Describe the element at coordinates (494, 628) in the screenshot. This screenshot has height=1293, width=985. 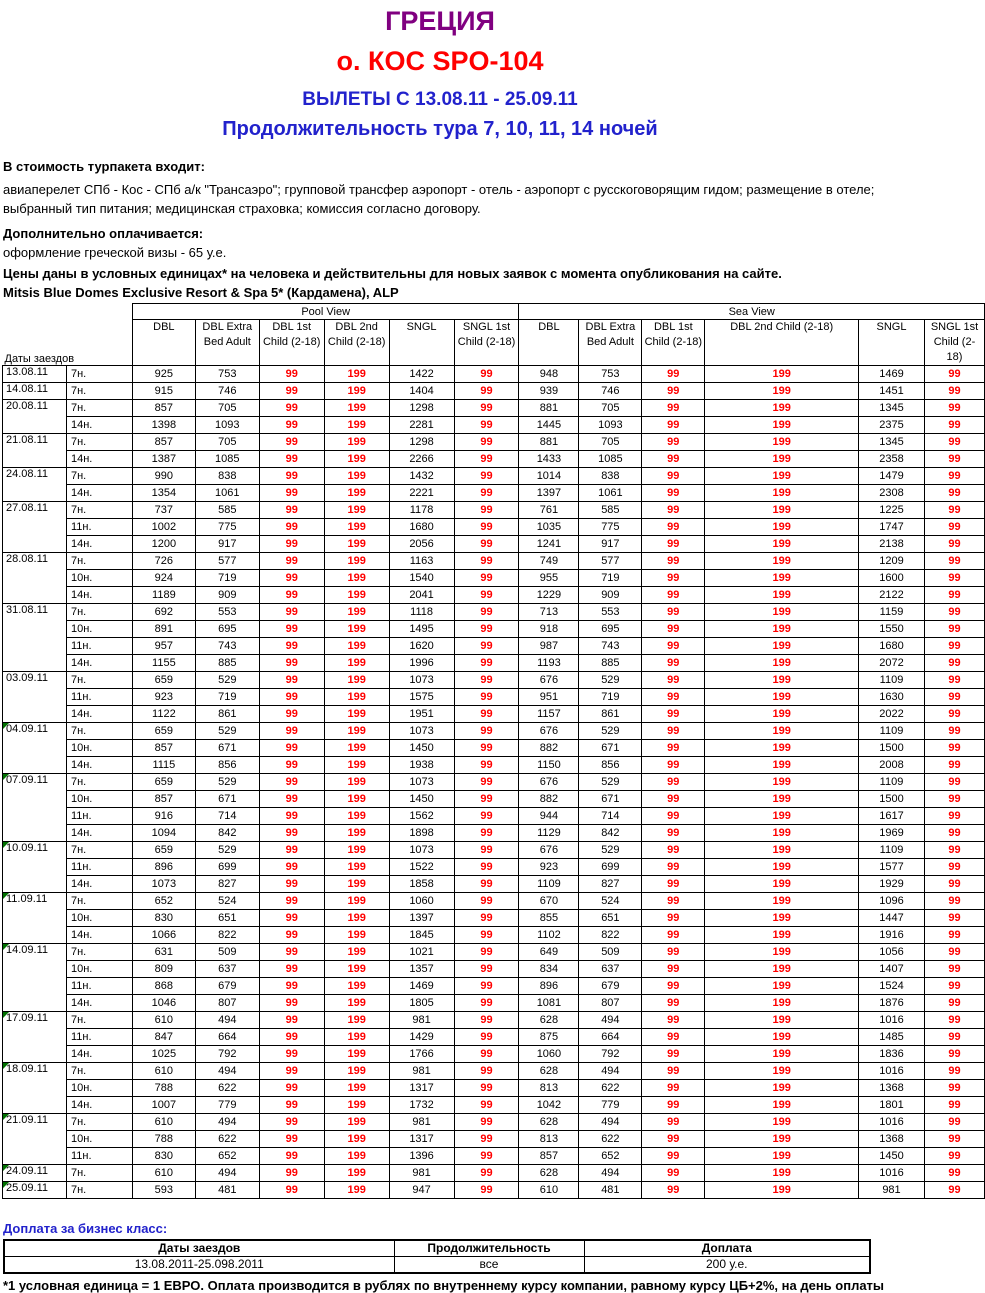
I see `price-row: 10н. 891 695 99 199 1495 99 918 695 99 199 1550 99` at that location.